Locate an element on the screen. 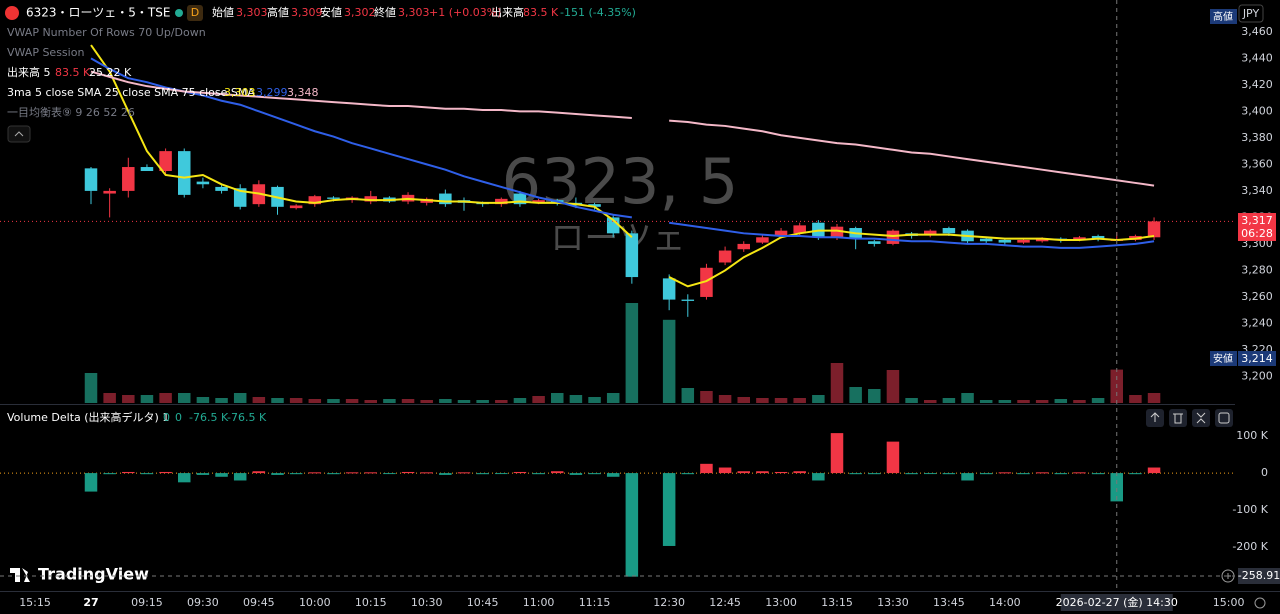 This screenshot has height=614, width=1280. delete-button is located at coordinates (1178, 418).